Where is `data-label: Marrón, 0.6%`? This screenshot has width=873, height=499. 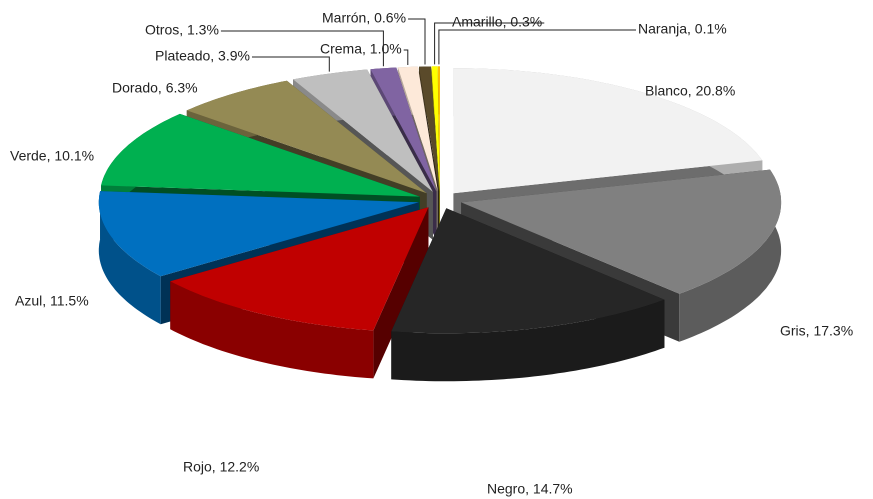
data-label: Marrón, 0.6% is located at coordinates (364, 18).